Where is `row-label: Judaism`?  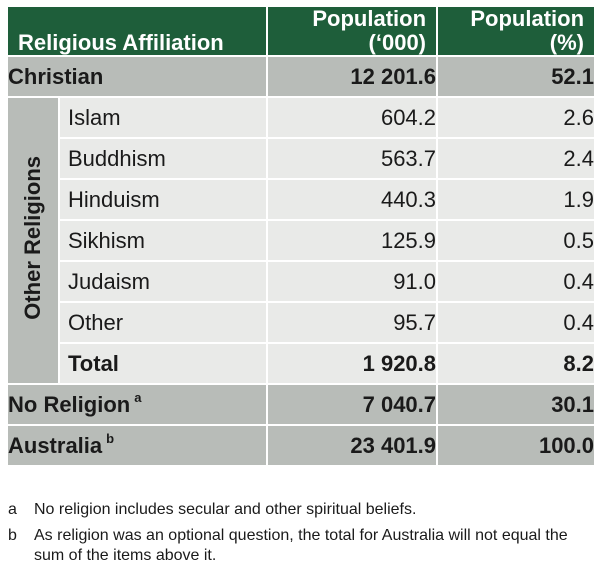 row-label: Judaism is located at coordinates (163, 282).